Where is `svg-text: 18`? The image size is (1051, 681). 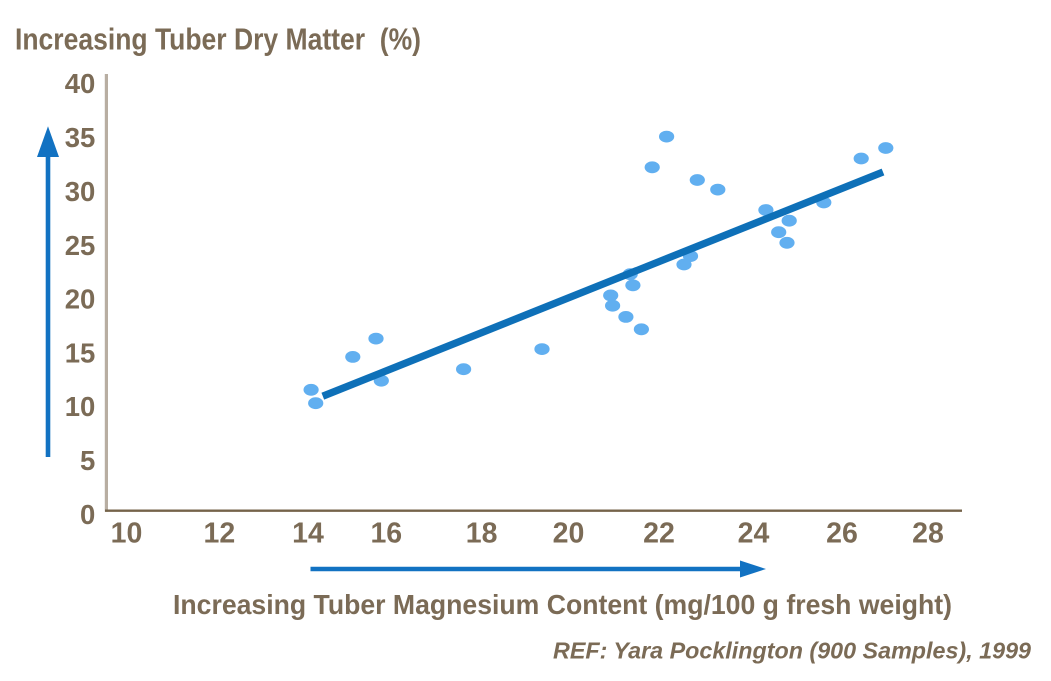 svg-text: 18 is located at coordinates (482, 533).